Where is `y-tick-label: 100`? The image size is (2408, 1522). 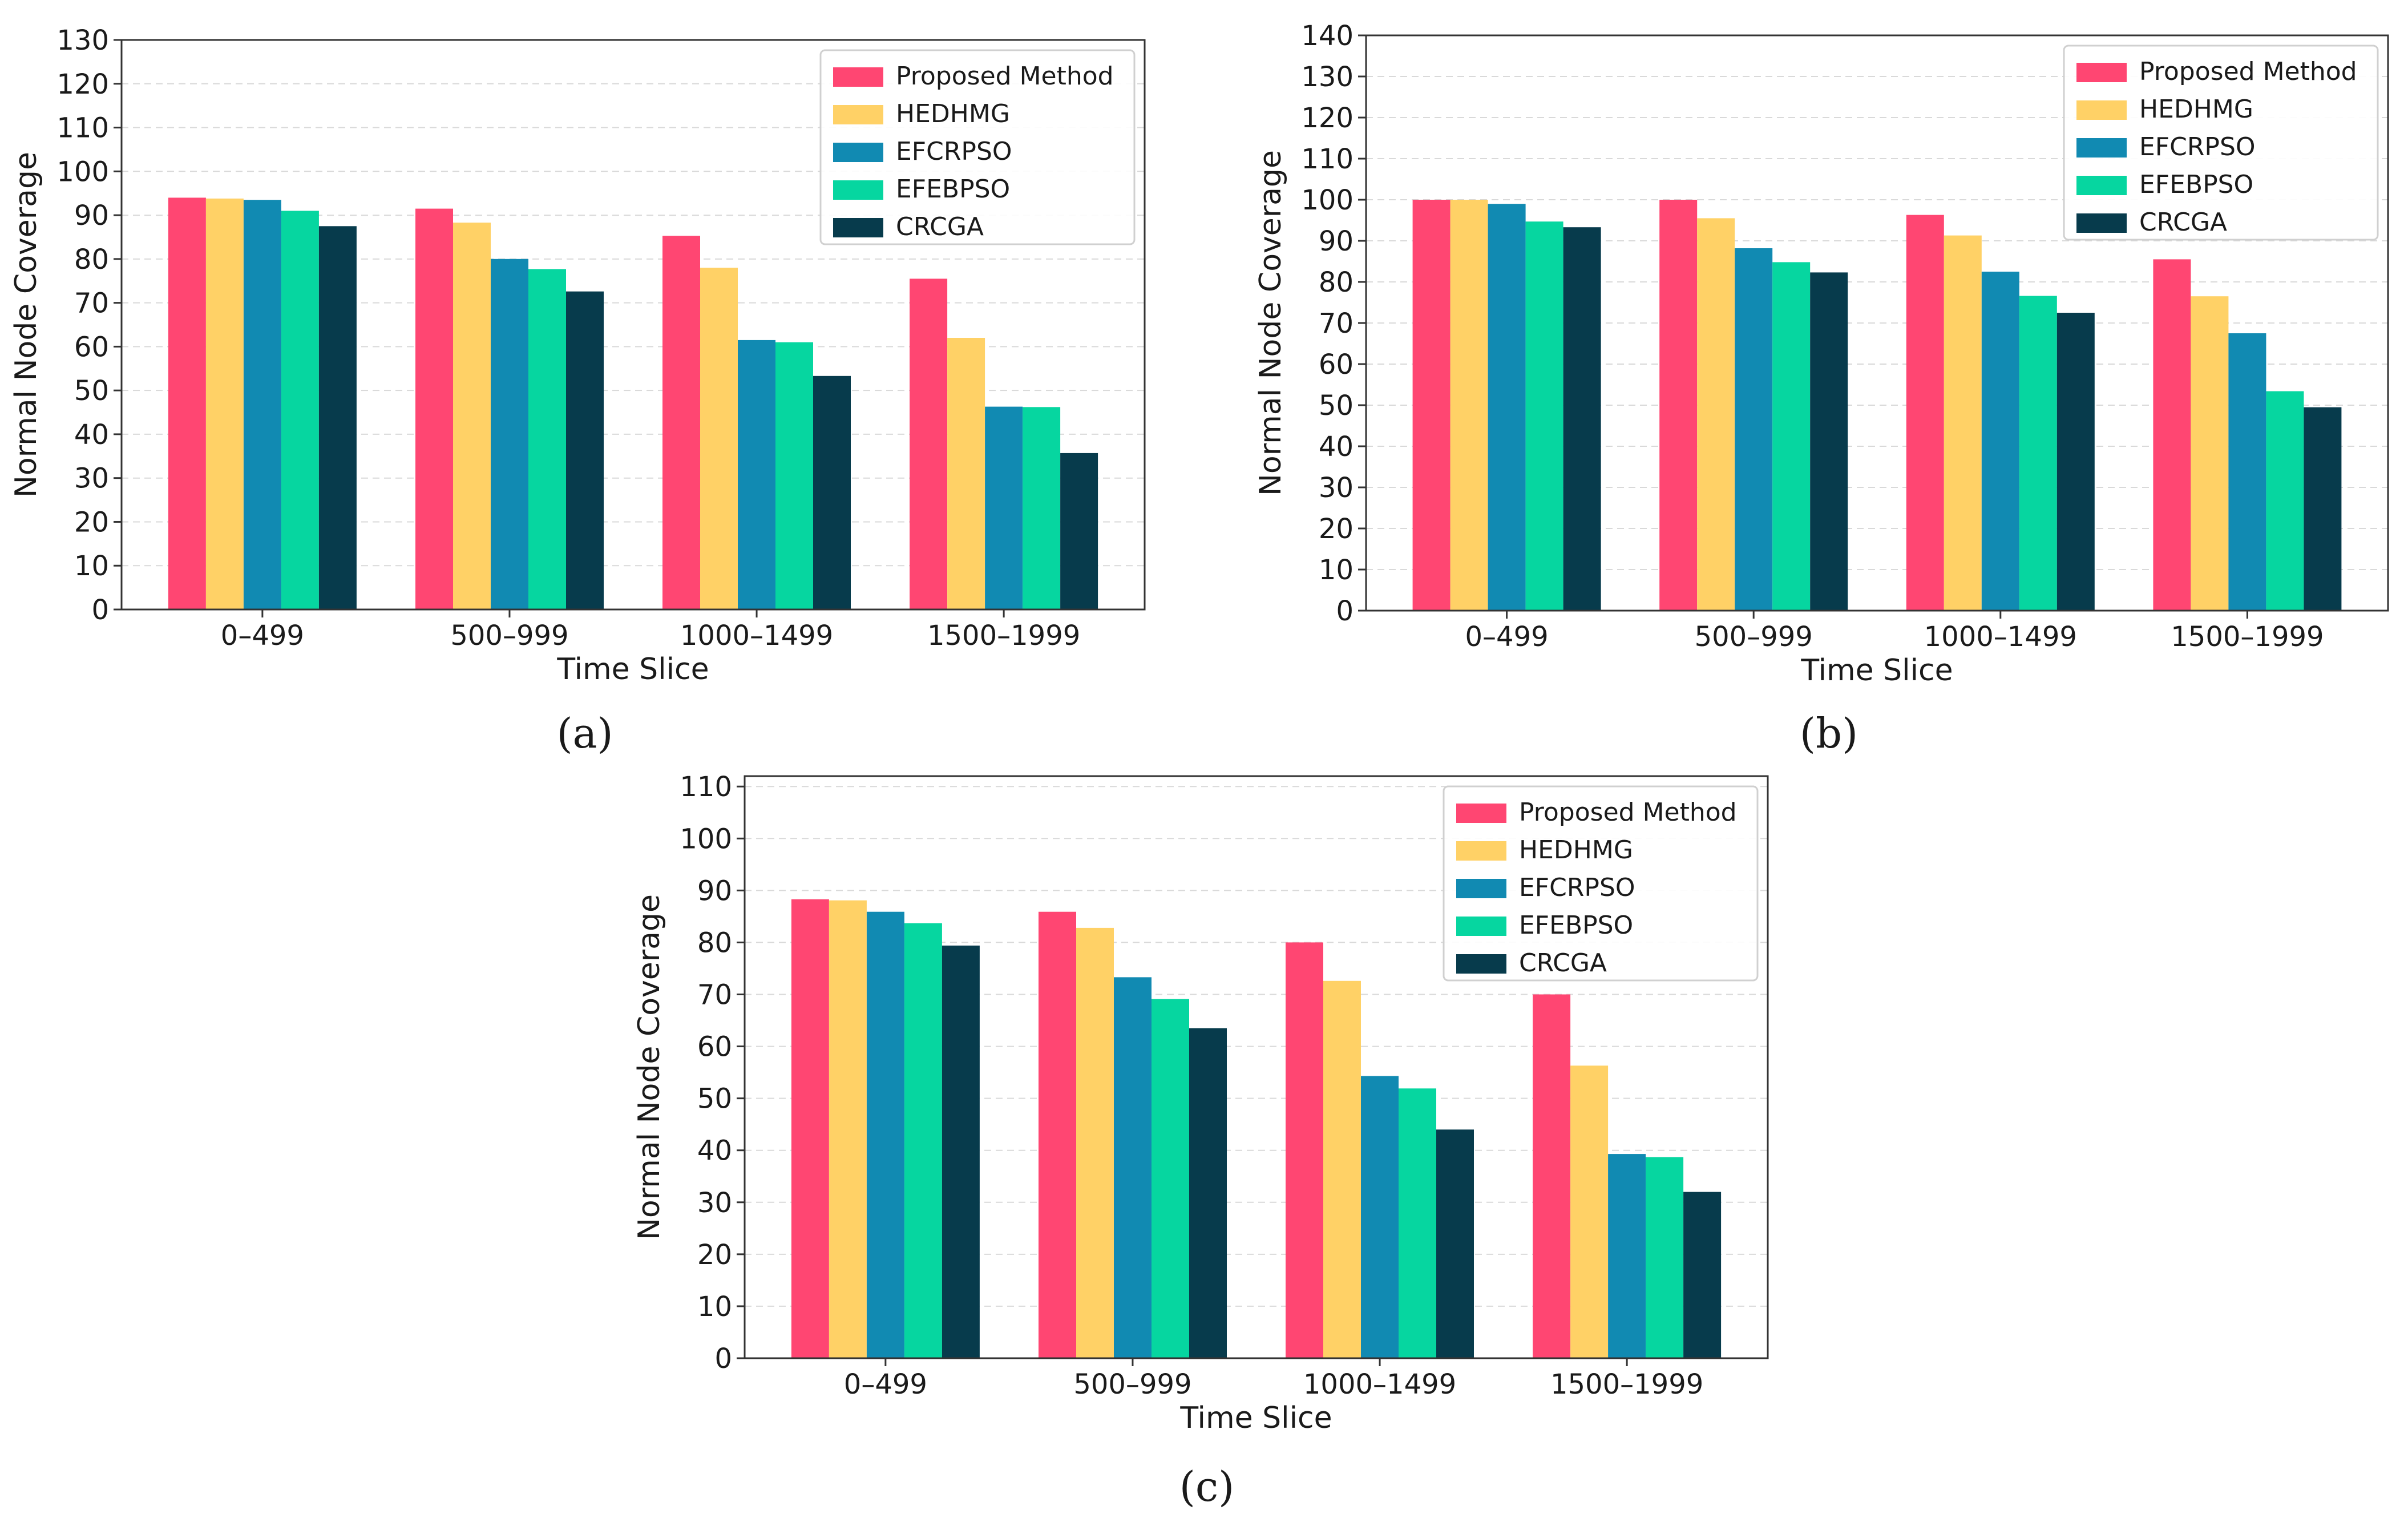
y-tick-label: 100 is located at coordinates (706, 839).